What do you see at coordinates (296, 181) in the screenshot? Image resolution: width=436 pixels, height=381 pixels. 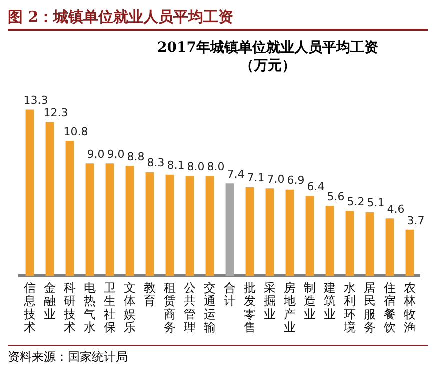 I see `data-label: 6.9` at bounding box center [296, 181].